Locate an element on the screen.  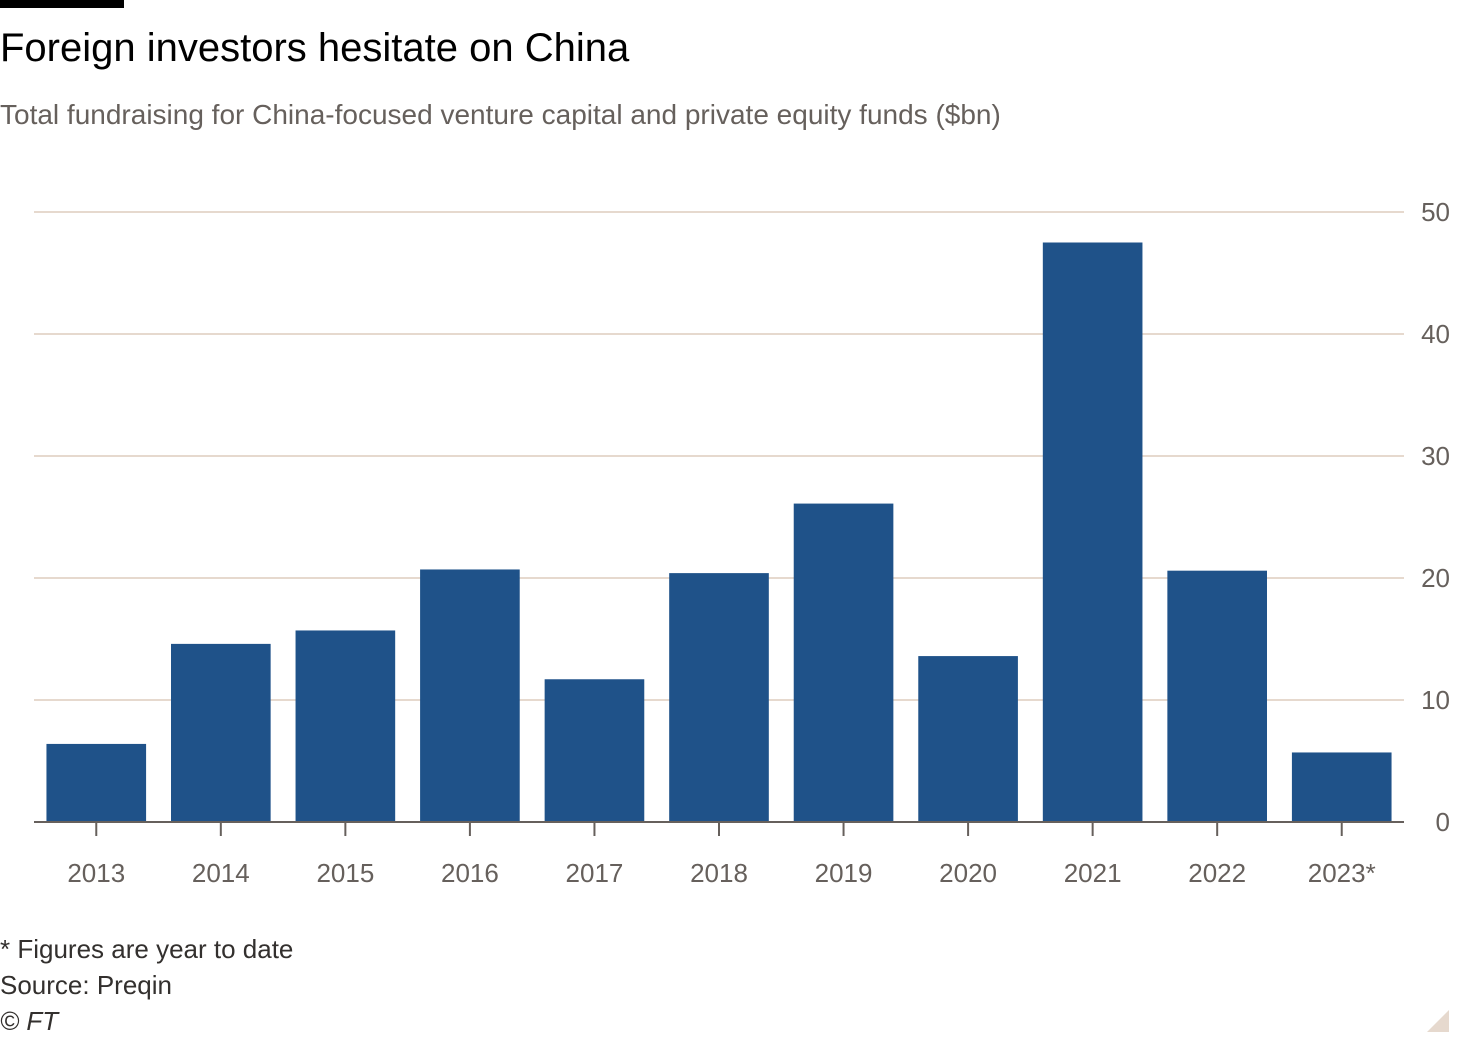
footnote: * Figures are year to date is located at coordinates (147, 949).